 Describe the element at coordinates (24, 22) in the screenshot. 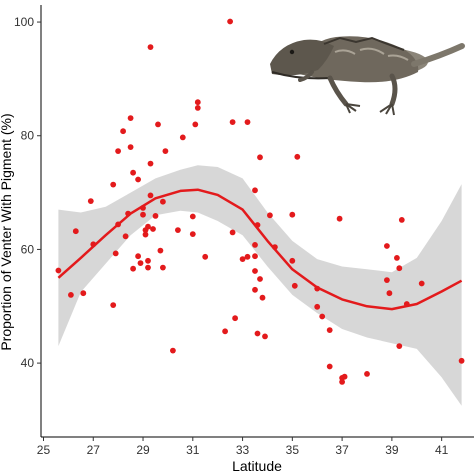

I see `y-tick-label: 100` at that location.